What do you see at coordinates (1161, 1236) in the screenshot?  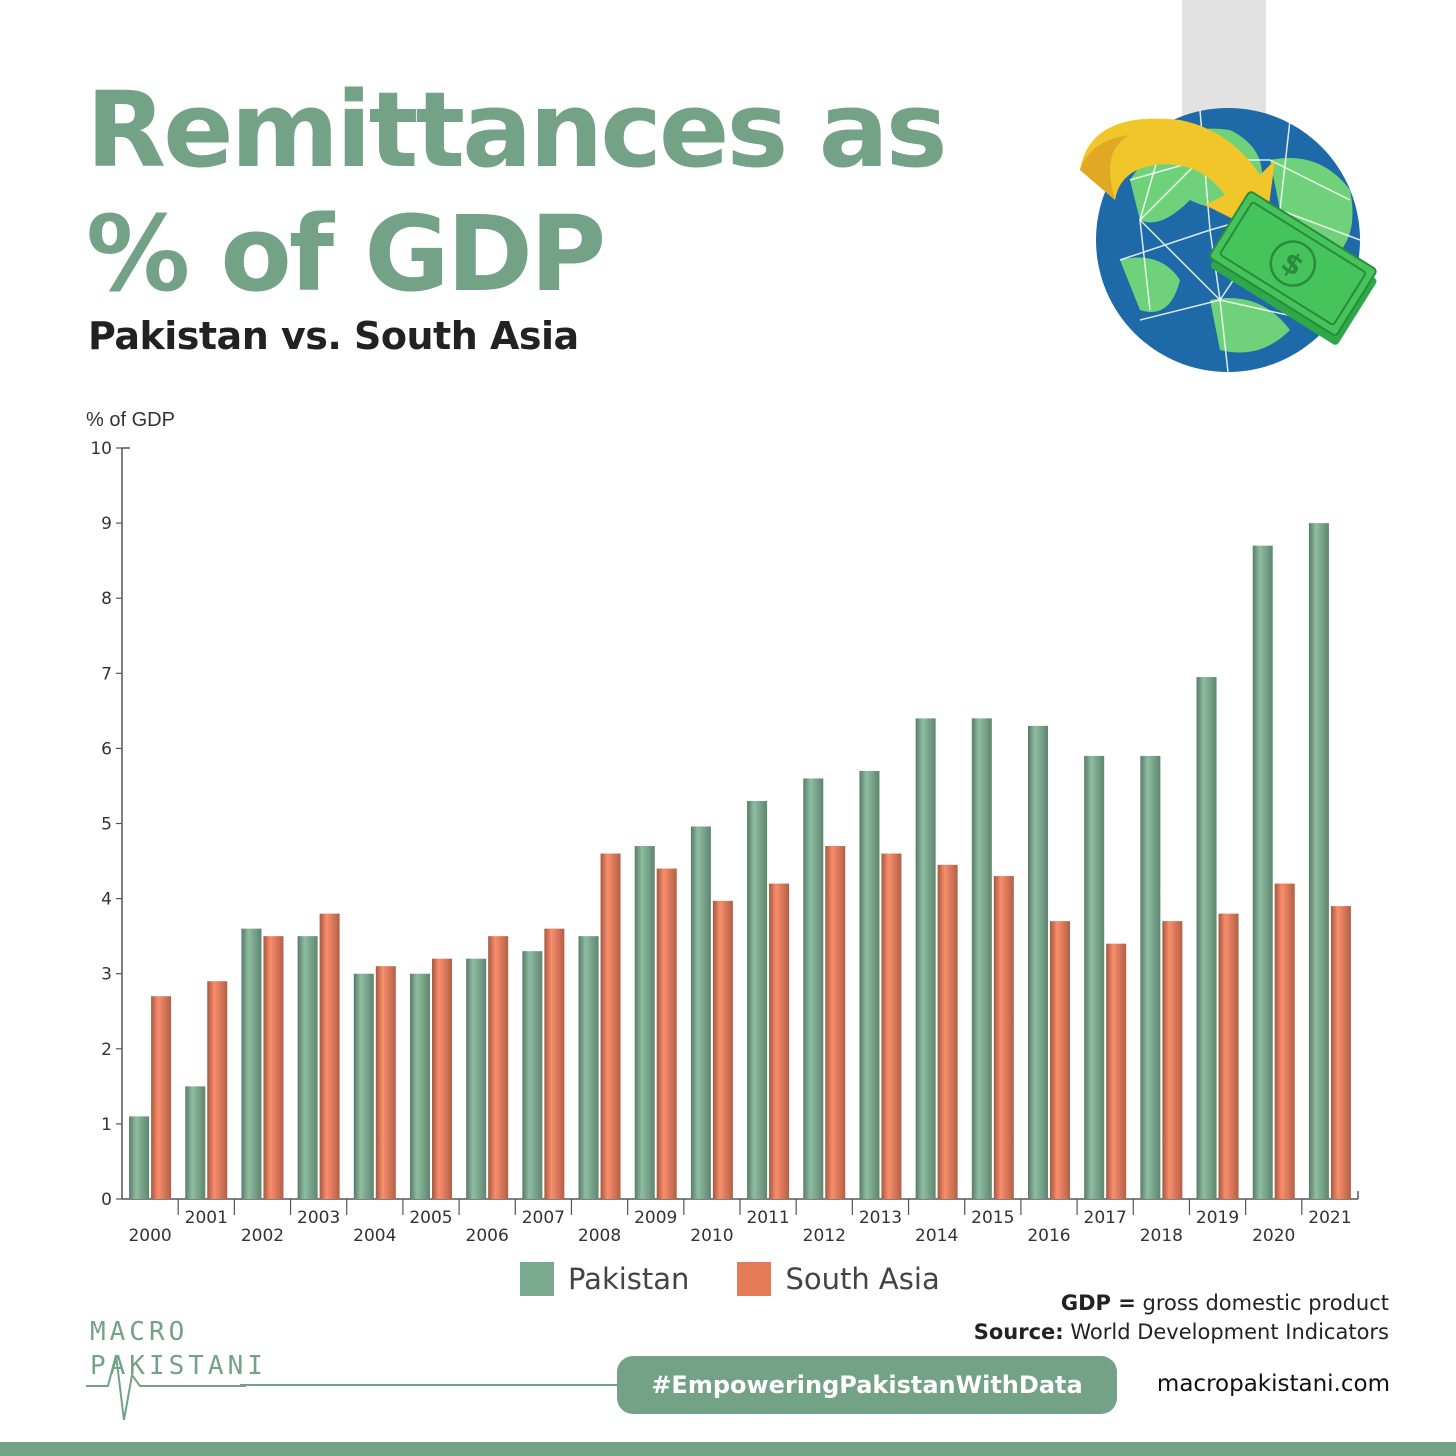 I see `x-tick-label: 2018` at bounding box center [1161, 1236].